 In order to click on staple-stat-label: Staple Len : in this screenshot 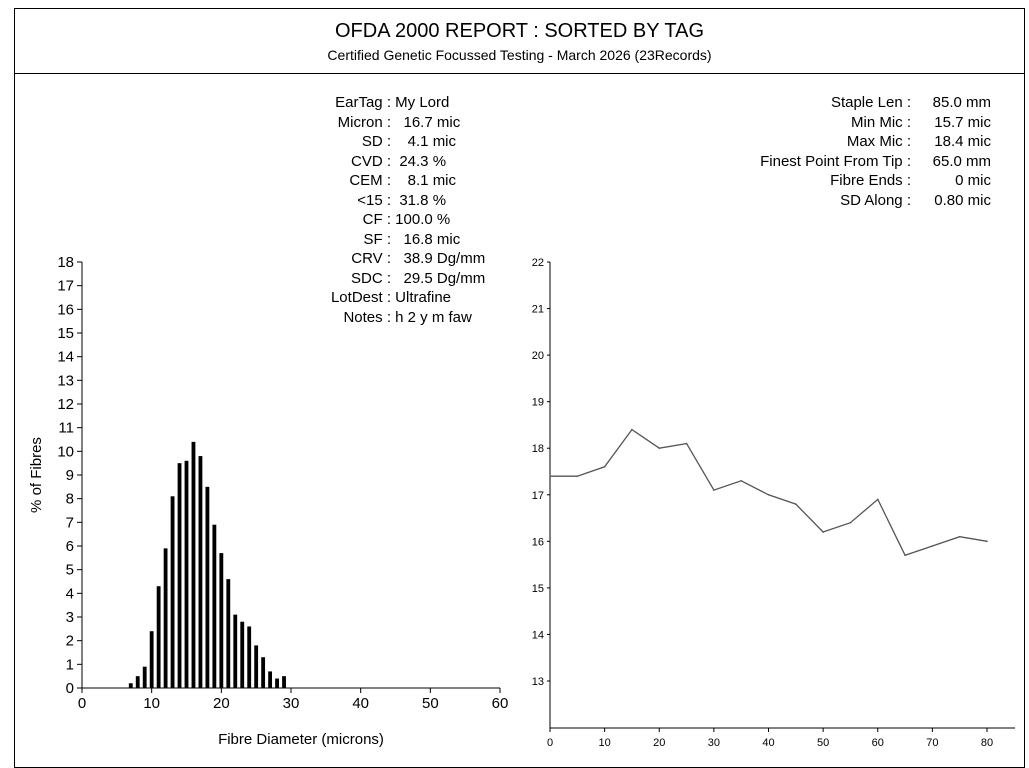, I will do `click(870, 102)`.